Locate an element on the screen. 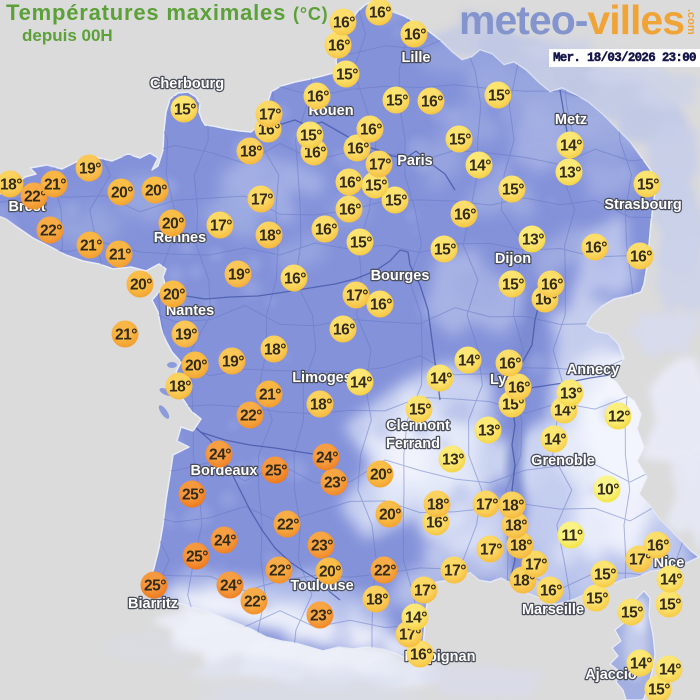 Image resolution: width=700 pixels, height=700 pixels. svg-text: Marseille is located at coordinates (553, 610).